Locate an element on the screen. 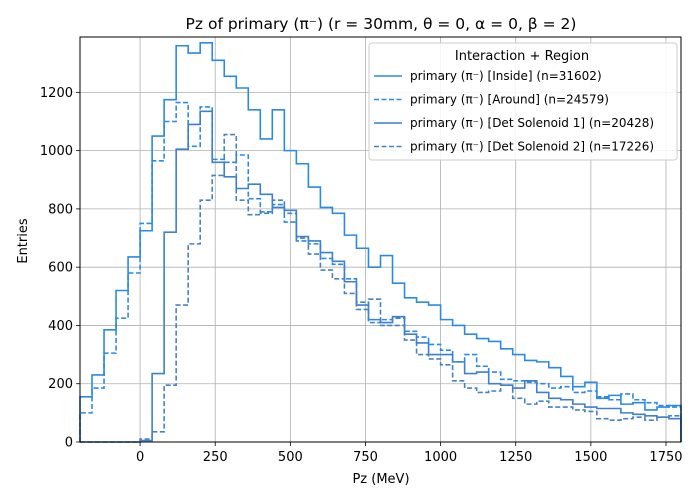  y-tick-label: 0 is located at coordinates (69, 443).